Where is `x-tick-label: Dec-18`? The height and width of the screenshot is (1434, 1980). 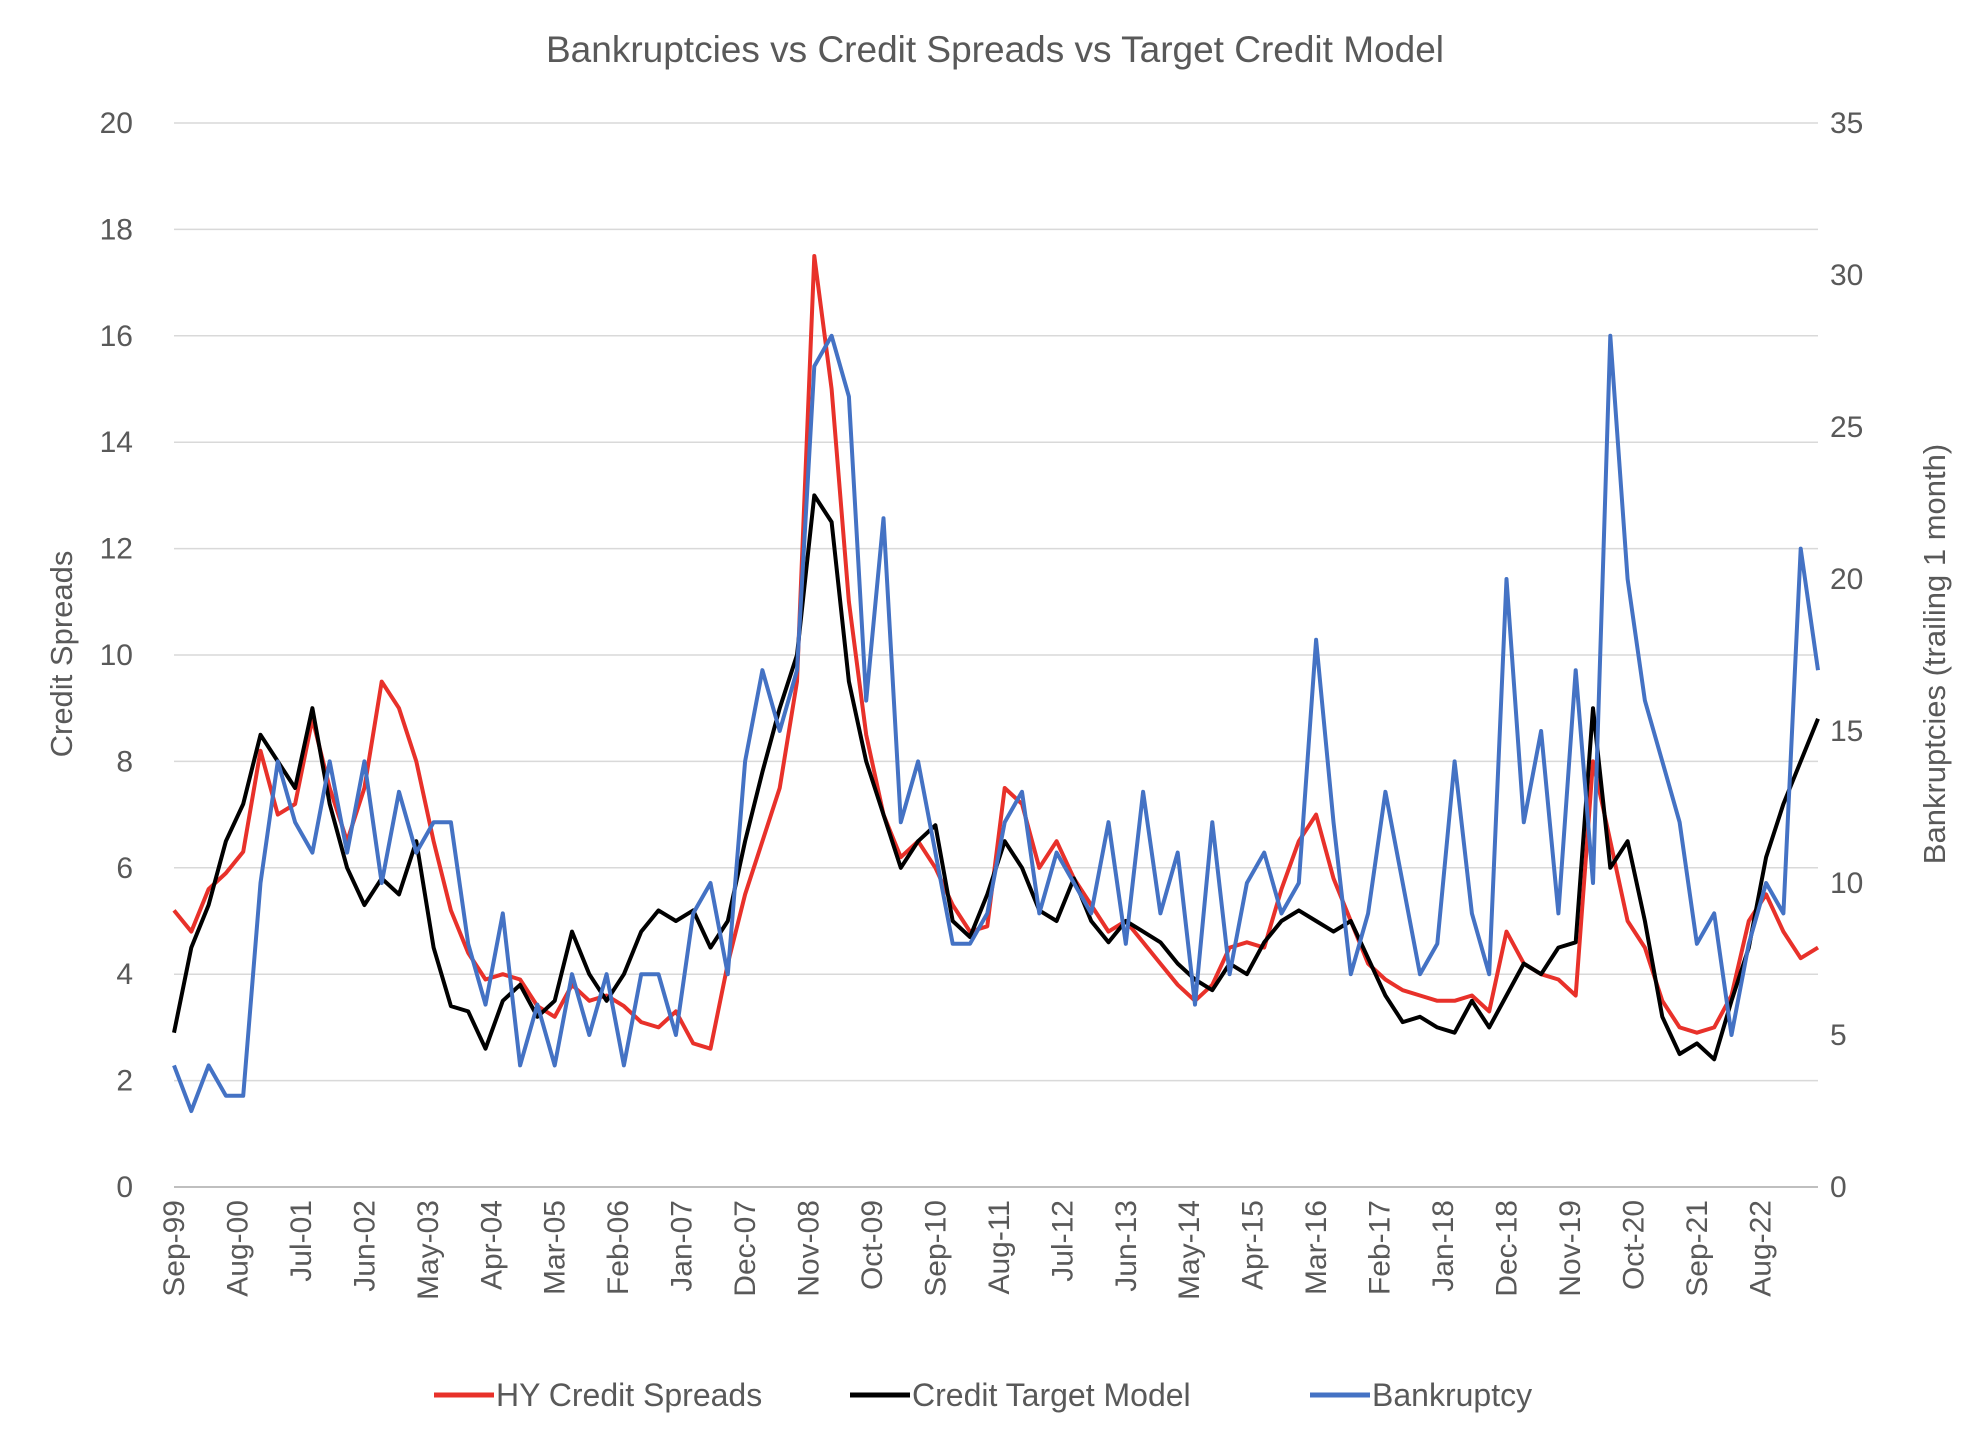
x-tick-label: Dec-18 is located at coordinates (1507, 1248).